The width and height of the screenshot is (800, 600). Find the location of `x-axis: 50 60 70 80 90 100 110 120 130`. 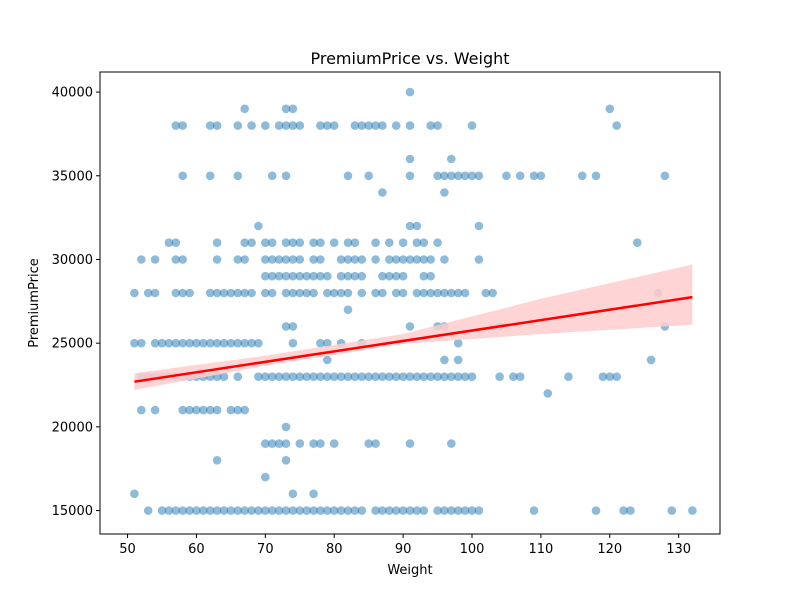

x-axis: 50 60 70 80 90 100 110 120 130 is located at coordinates (405, 545).